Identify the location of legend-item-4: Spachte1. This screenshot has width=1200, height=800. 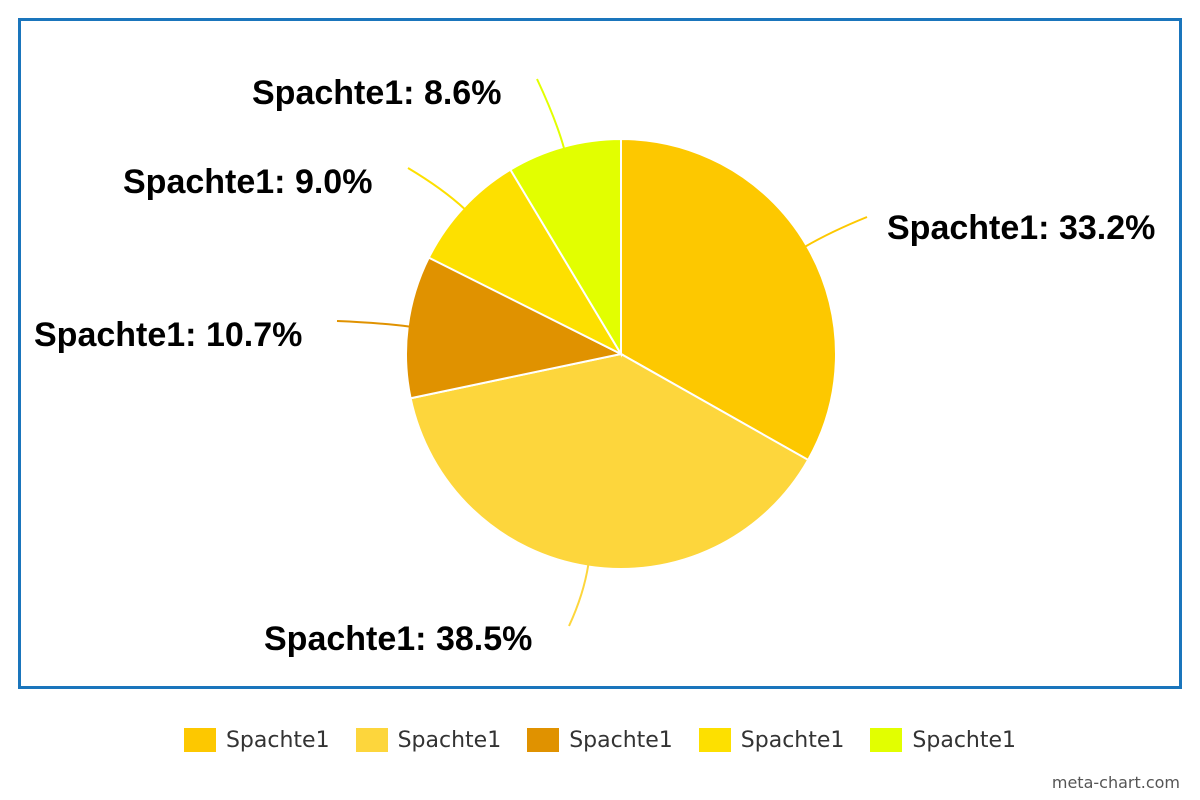
(771, 740).